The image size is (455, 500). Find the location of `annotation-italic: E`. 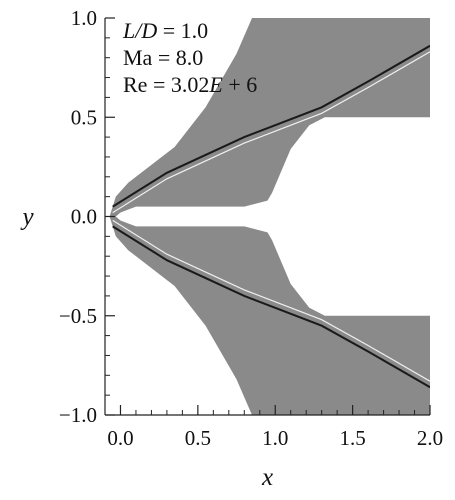

annotation-italic: E is located at coordinates (215, 84).